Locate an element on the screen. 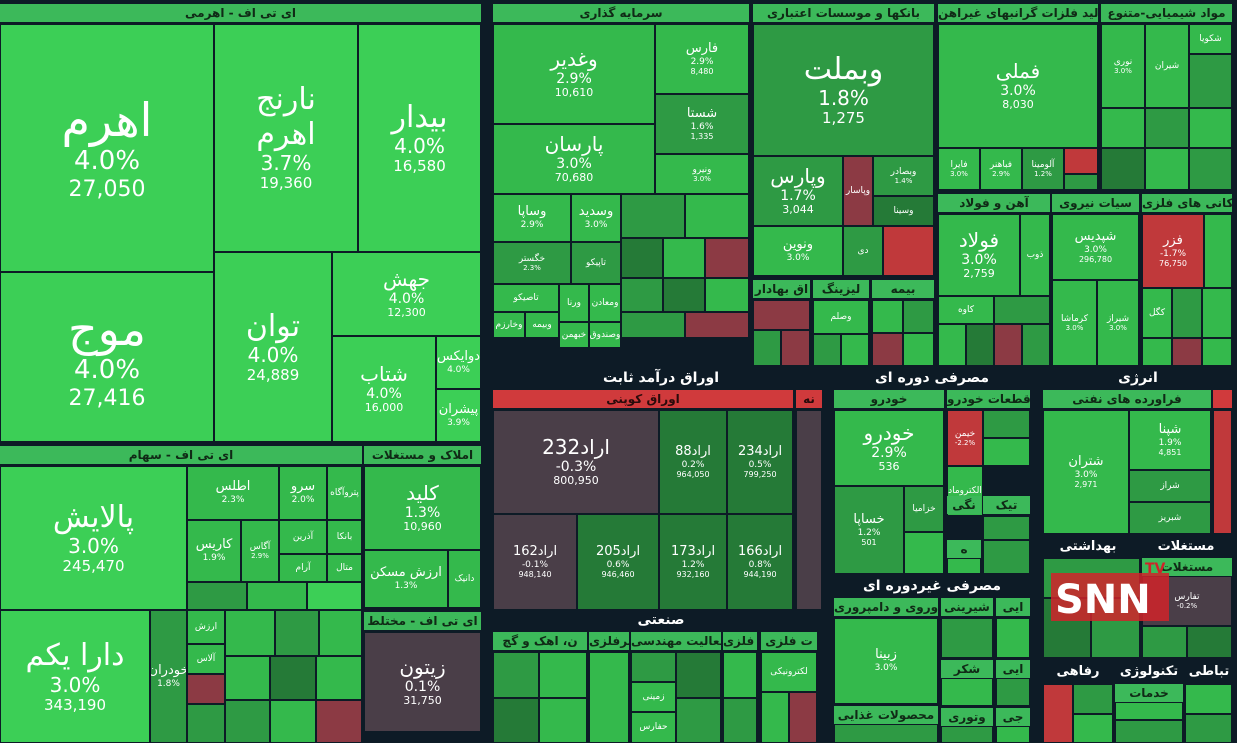 This screenshot has height=743, width=1237. tile-arad173: اراد173 1.2% 932,160 is located at coordinates (693, 562).